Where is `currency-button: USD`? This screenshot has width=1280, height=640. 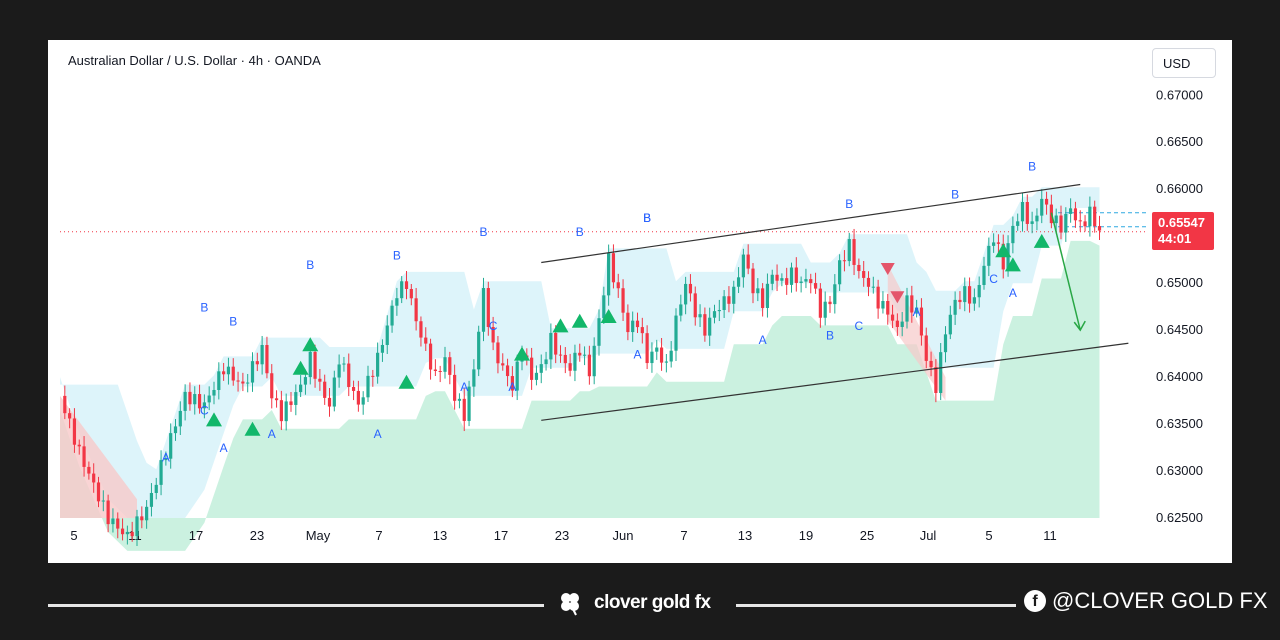 currency-button: USD is located at coordinates (1184, 63).